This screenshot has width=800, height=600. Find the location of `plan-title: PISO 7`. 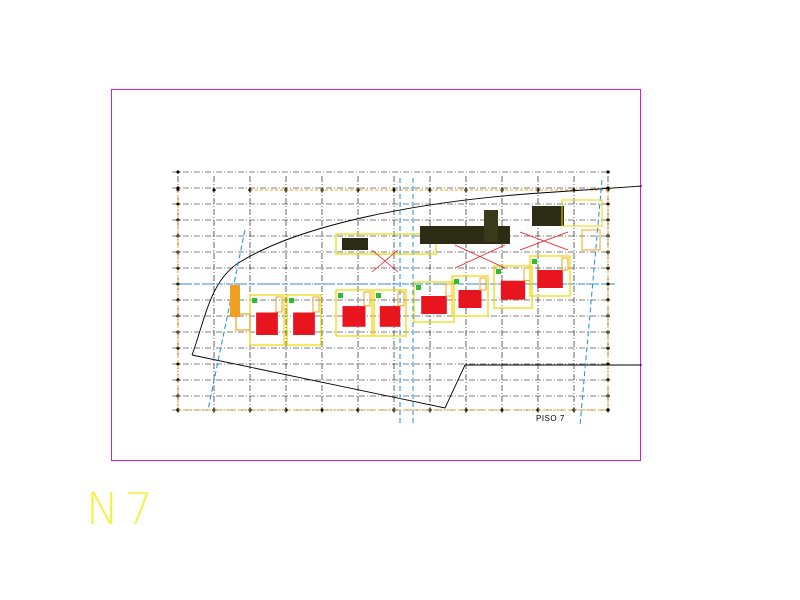

plan-title: PISO 7 is located at coordinates (550, 418).